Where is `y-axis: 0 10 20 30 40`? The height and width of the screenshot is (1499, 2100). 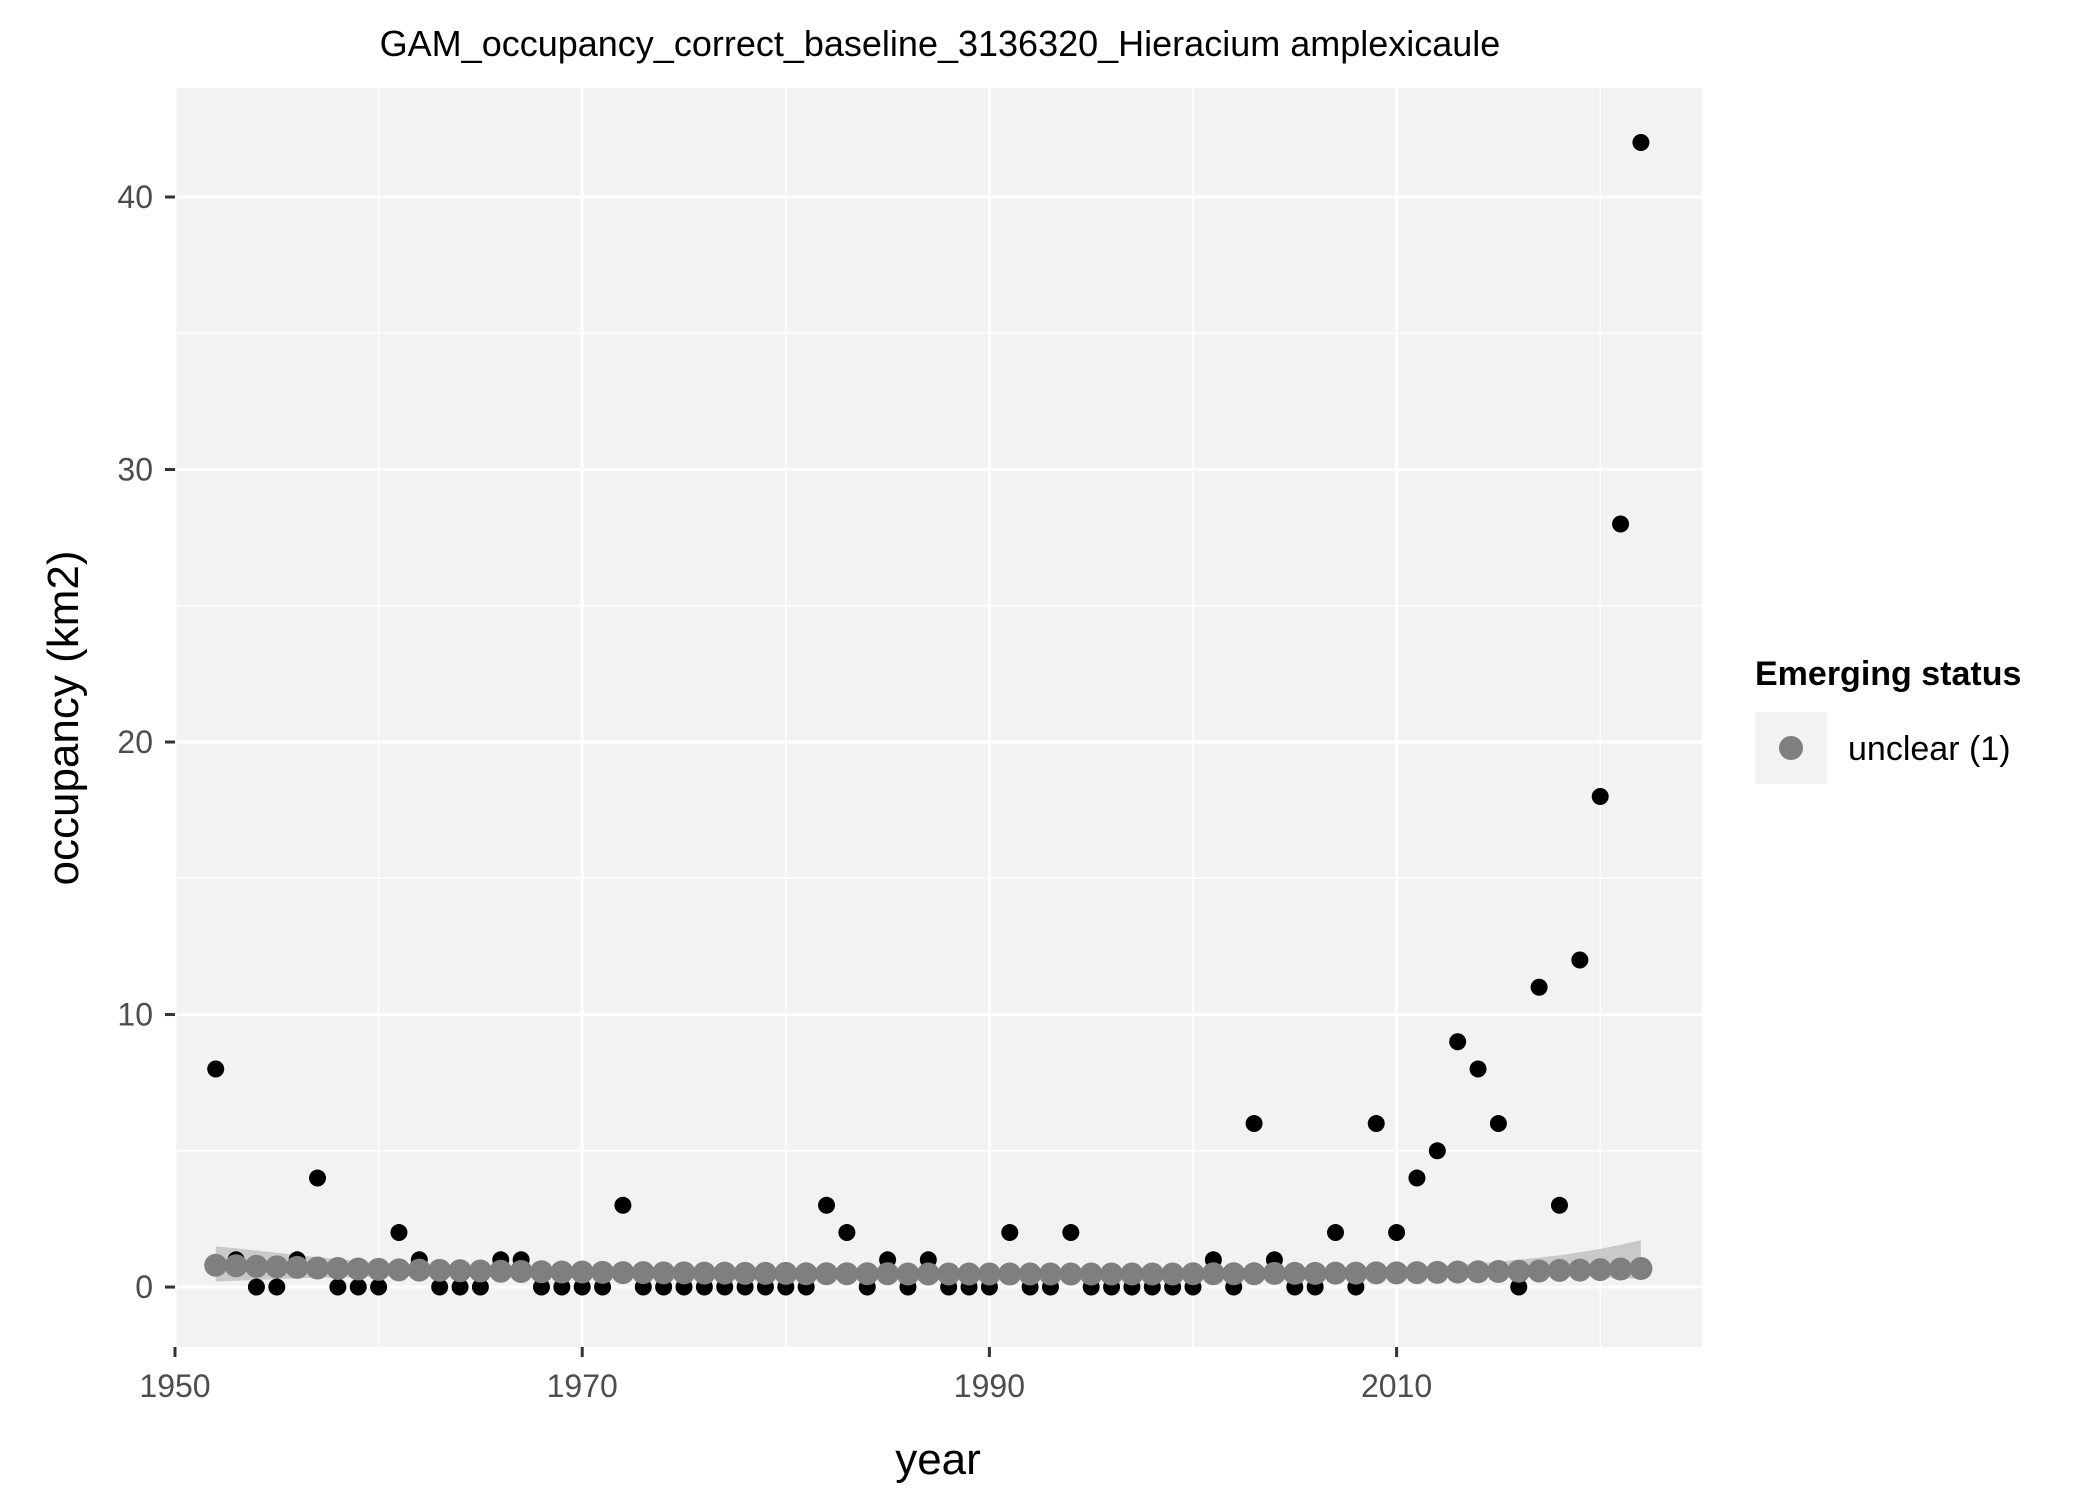 y-axis: 0 10 20 30 40 is located at coordinates (146, 742).